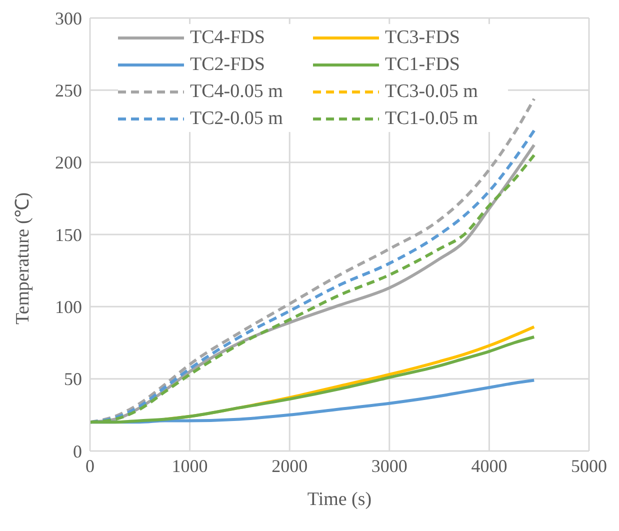 This screenshot has height=531, width=619. What do you see at coordinates (77, 451) in the screenshot?
I see `y-tick-label: 0` at bounding box center [77, 451].